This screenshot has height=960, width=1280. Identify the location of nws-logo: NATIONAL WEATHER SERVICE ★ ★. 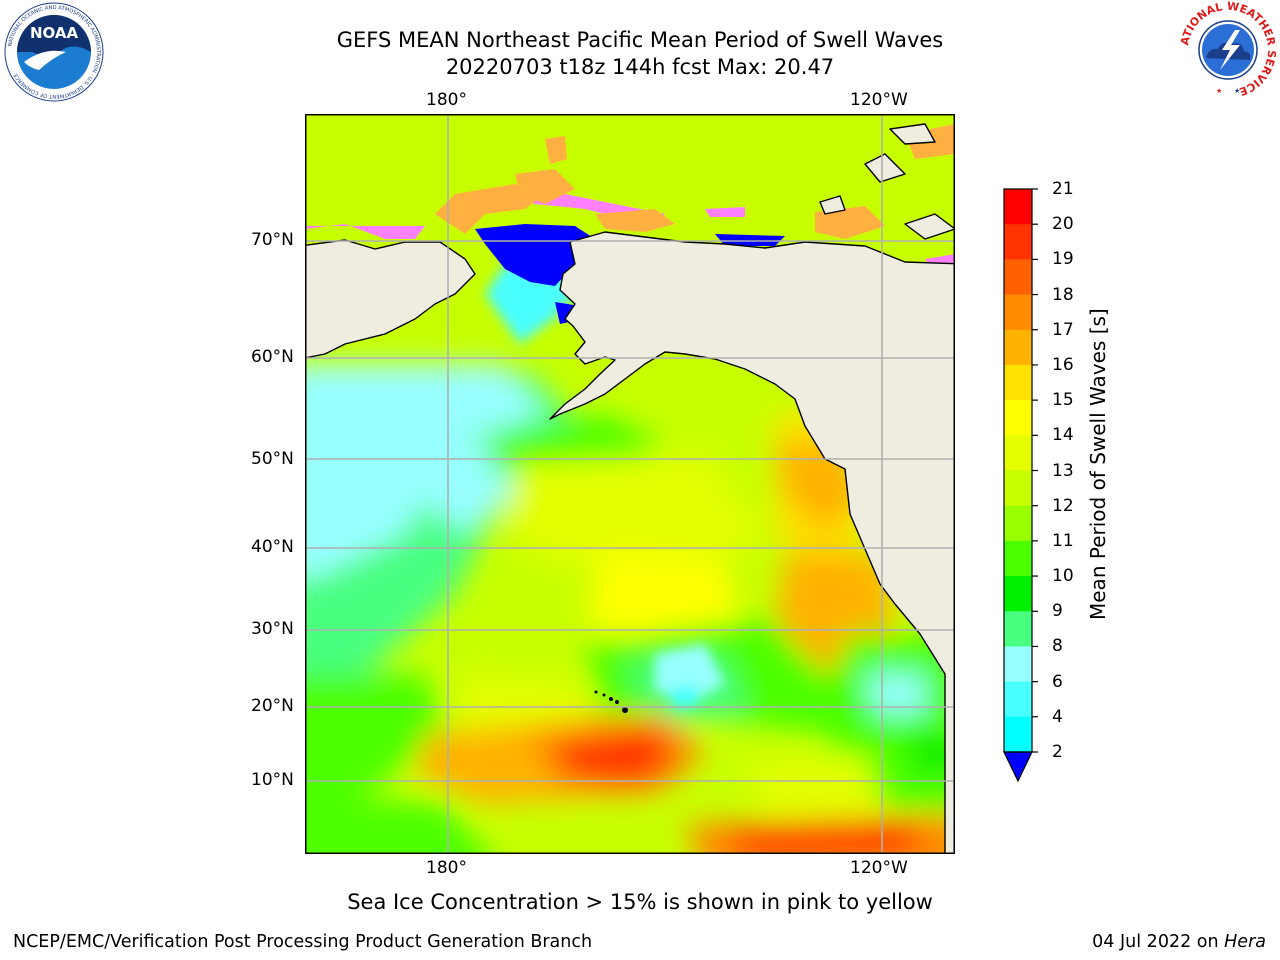
(1225, 52).